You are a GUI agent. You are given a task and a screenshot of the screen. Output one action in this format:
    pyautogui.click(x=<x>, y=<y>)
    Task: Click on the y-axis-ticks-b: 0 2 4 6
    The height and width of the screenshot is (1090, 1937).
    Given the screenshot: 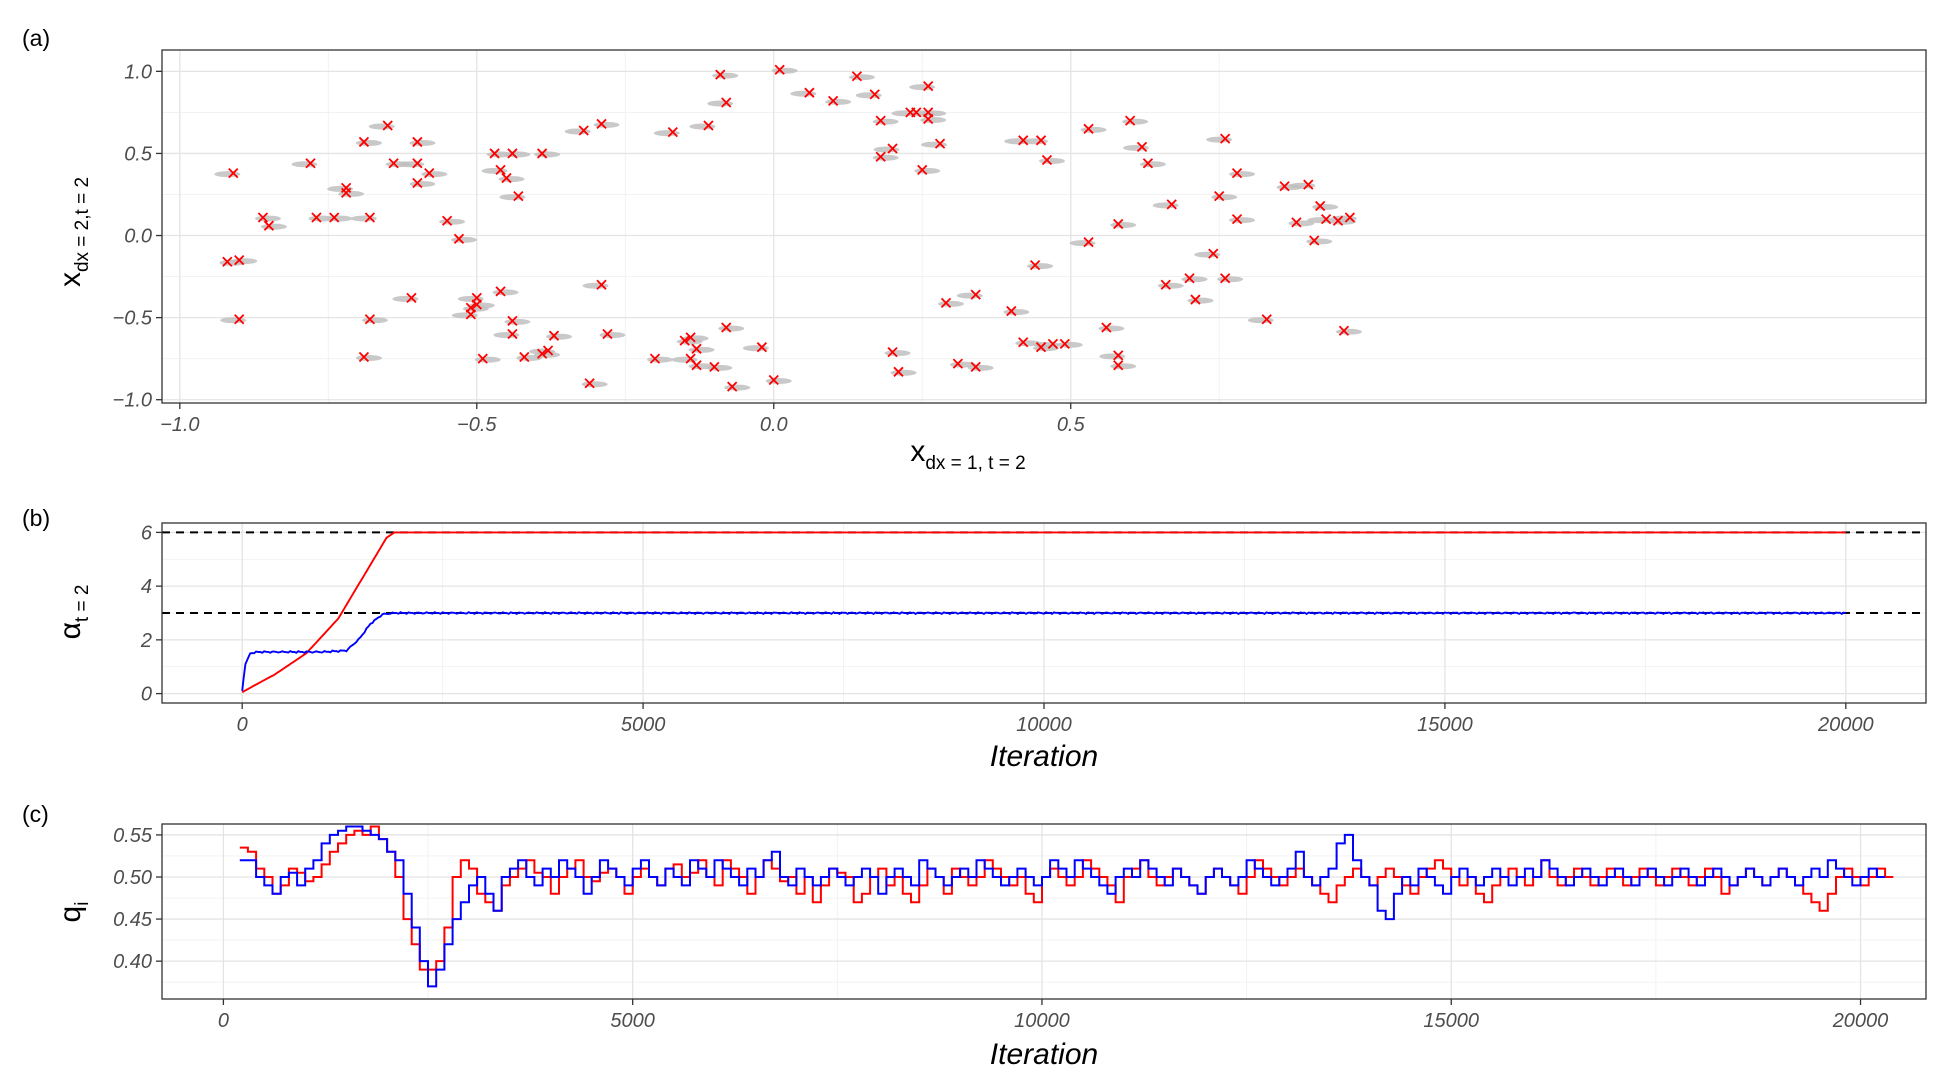 What is the action you would take?
    pyautogui.click(x=151, y=614)
    